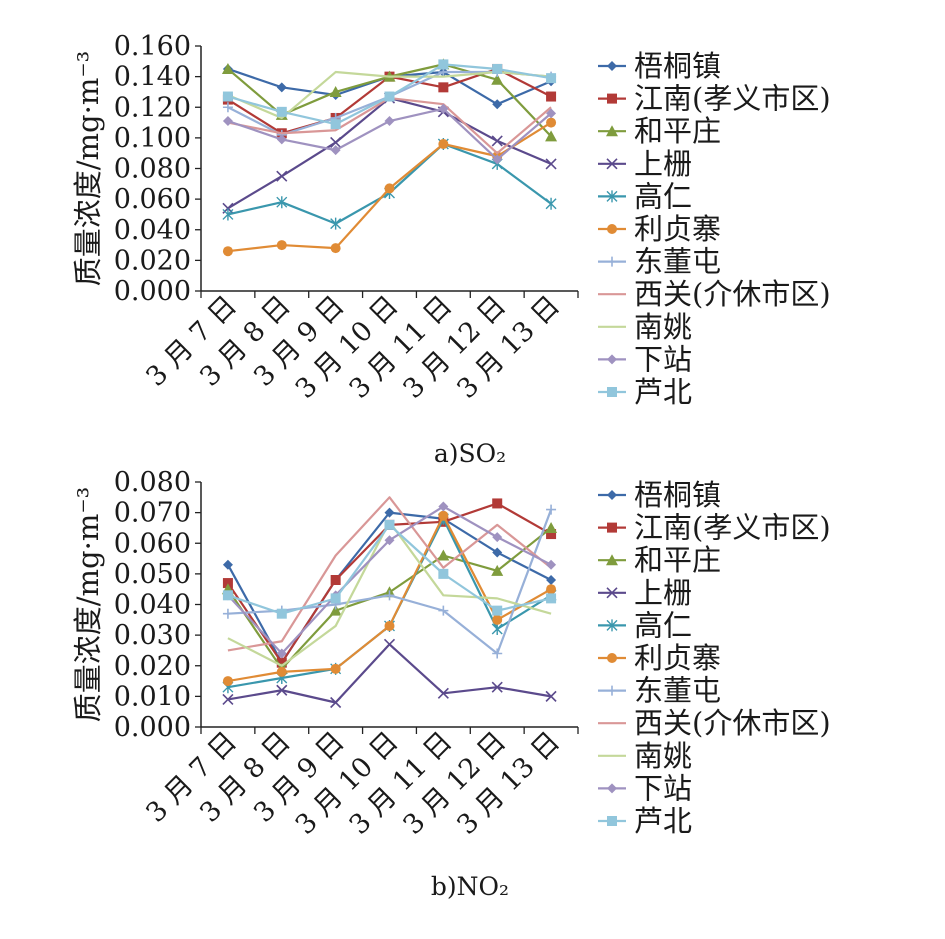 Image resolution: width=945 pixels, height=939 pixels. What do you see at coordinates (645, 327) in the screenshot?
I see `legend-item: 南姚` at bounding box center [645, 327].